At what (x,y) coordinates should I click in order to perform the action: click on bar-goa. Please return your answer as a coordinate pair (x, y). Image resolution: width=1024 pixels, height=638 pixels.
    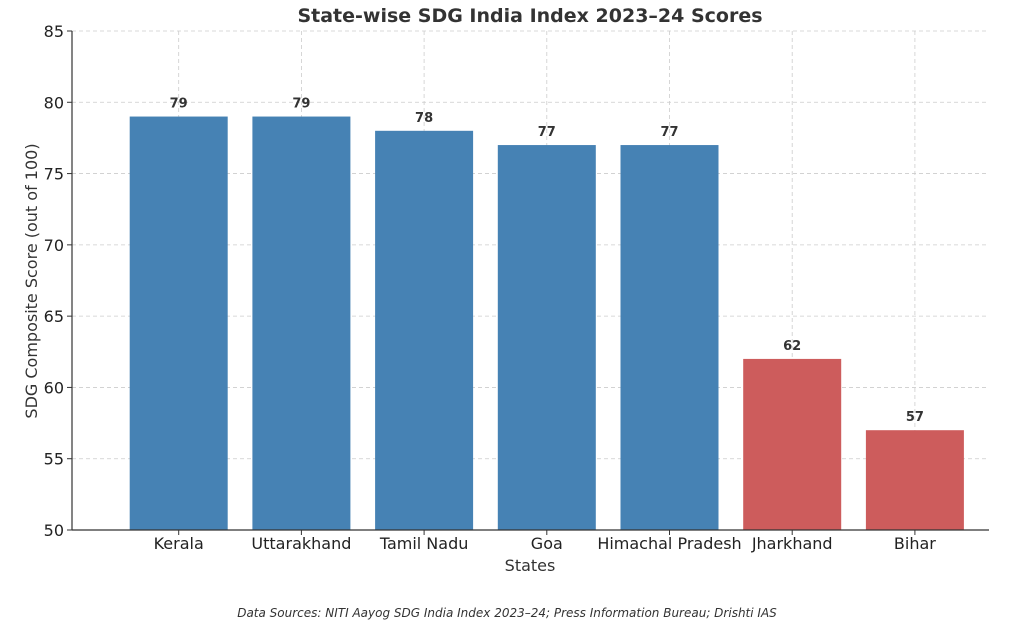
    Looking at the image, I should click on (546, 338).